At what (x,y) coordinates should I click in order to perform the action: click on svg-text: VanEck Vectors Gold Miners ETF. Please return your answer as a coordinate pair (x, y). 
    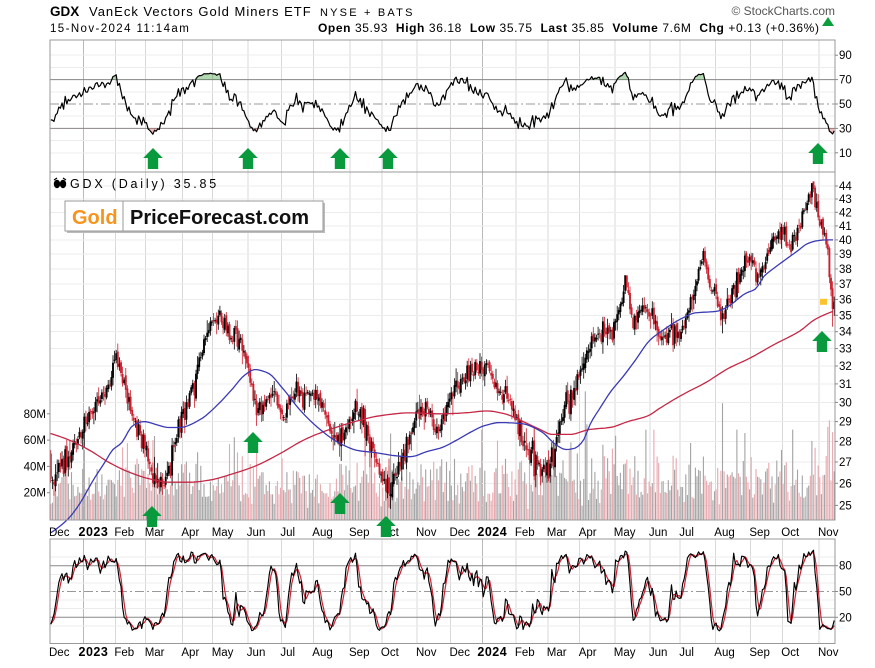
    Looking at the image, I should click on (200, 11).